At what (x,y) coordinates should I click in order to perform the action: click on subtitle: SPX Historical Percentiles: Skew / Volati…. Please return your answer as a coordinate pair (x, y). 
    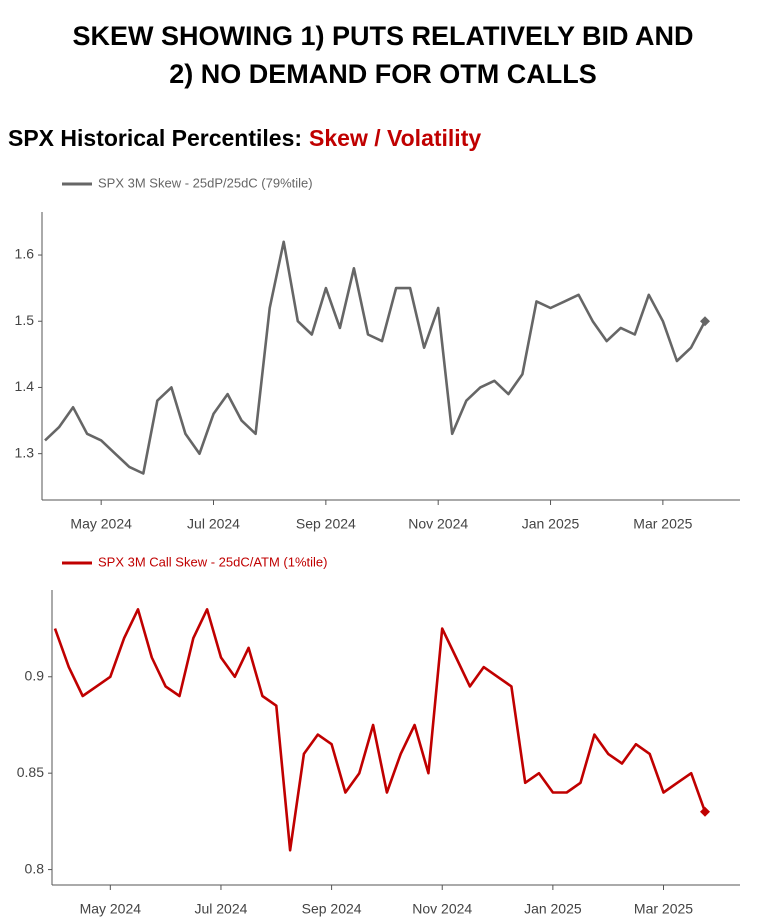
    Looking at the image, I should click on (244, 138).